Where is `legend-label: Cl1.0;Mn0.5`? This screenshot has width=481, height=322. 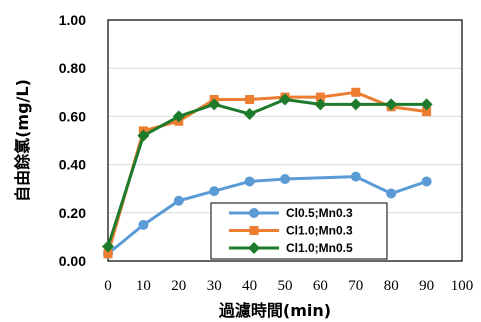
legend-label: Cl1.0;Mn0.5 is located at coordinates (319, 248).